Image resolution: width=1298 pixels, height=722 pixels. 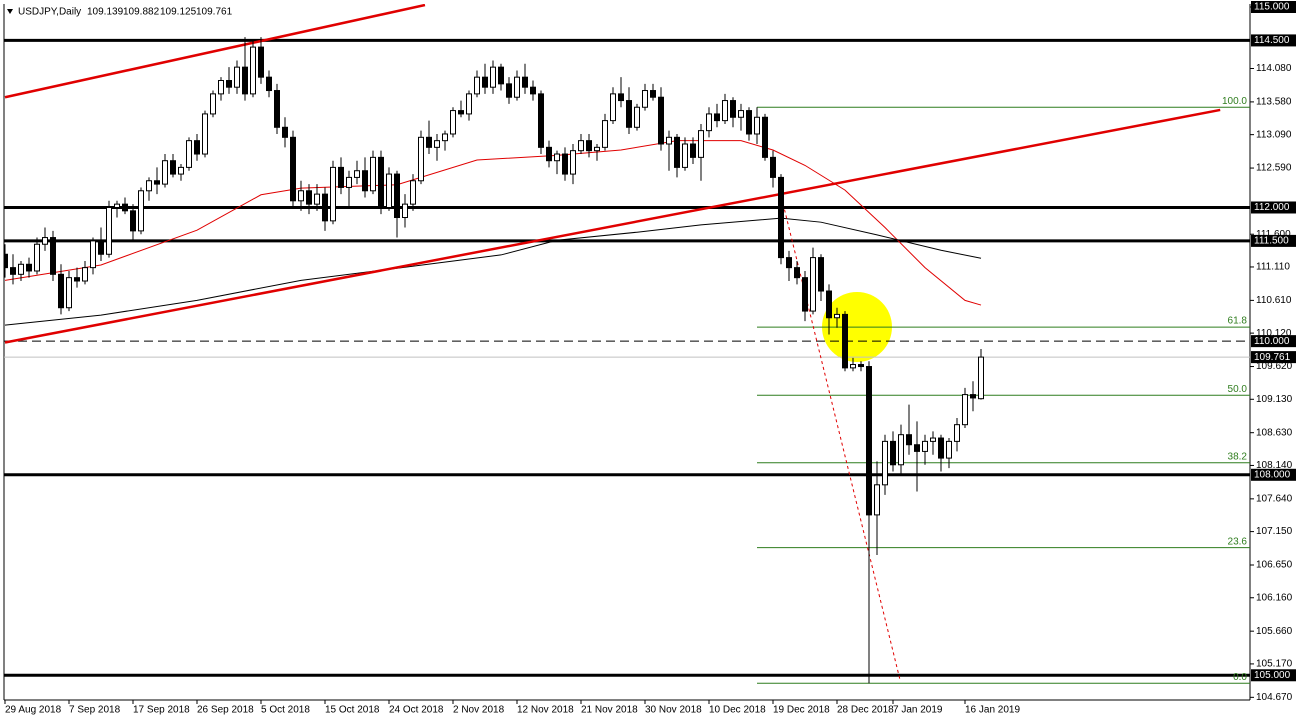 I want to click on x-tick-label: 2 Nov 2018, so click(x=479, y=710).